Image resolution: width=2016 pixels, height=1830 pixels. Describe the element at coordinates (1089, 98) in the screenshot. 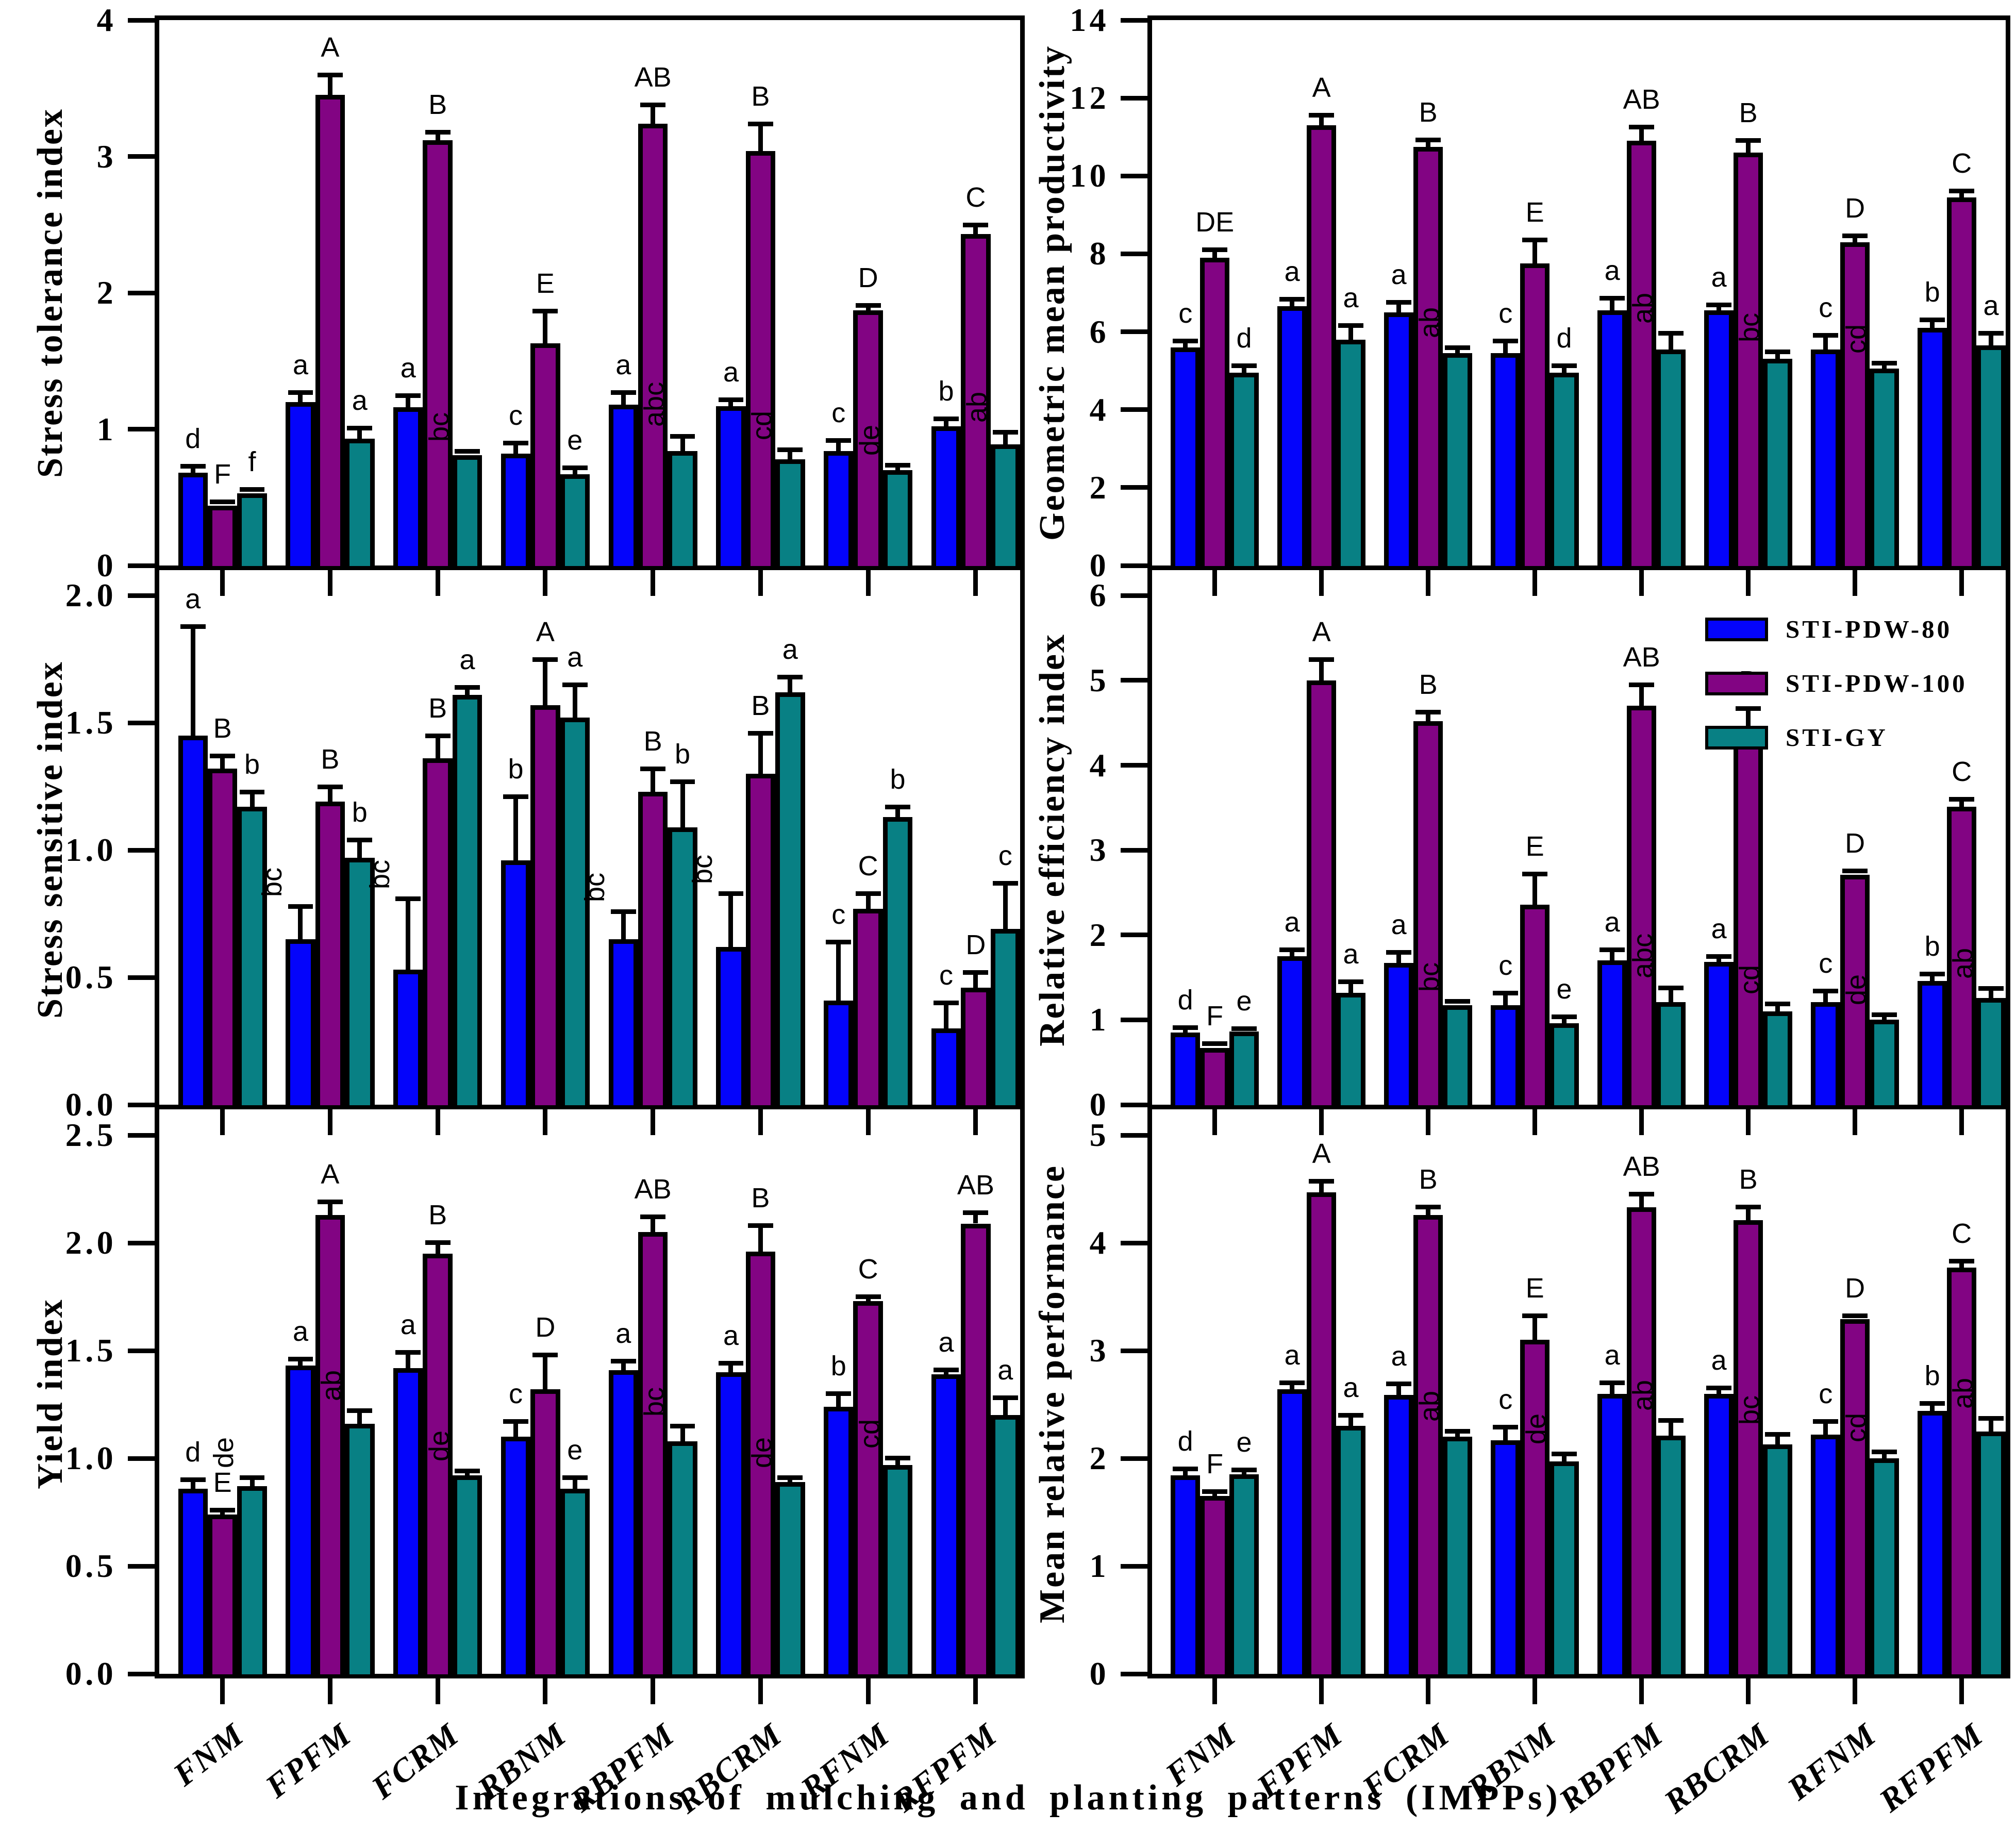

I see `y-tick-label: 12` at that location.